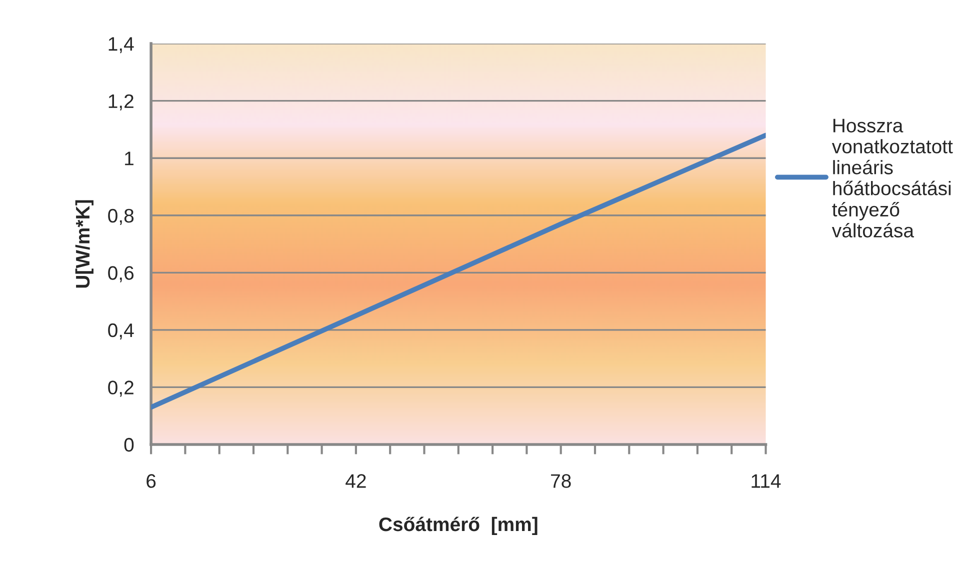  Describe the element at coordinates (121, 216) in the screenshot. I see `y-tick-label: 0,8` at that location.